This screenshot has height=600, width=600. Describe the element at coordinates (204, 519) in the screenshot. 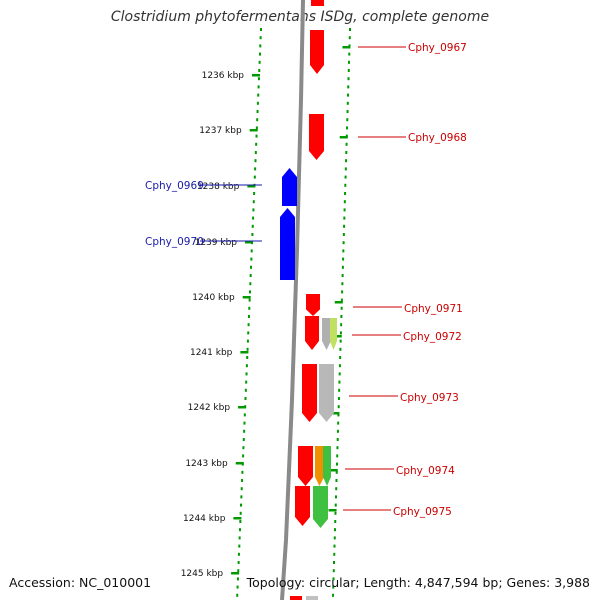

I see `tick-label: 1244 kbp` at that location.